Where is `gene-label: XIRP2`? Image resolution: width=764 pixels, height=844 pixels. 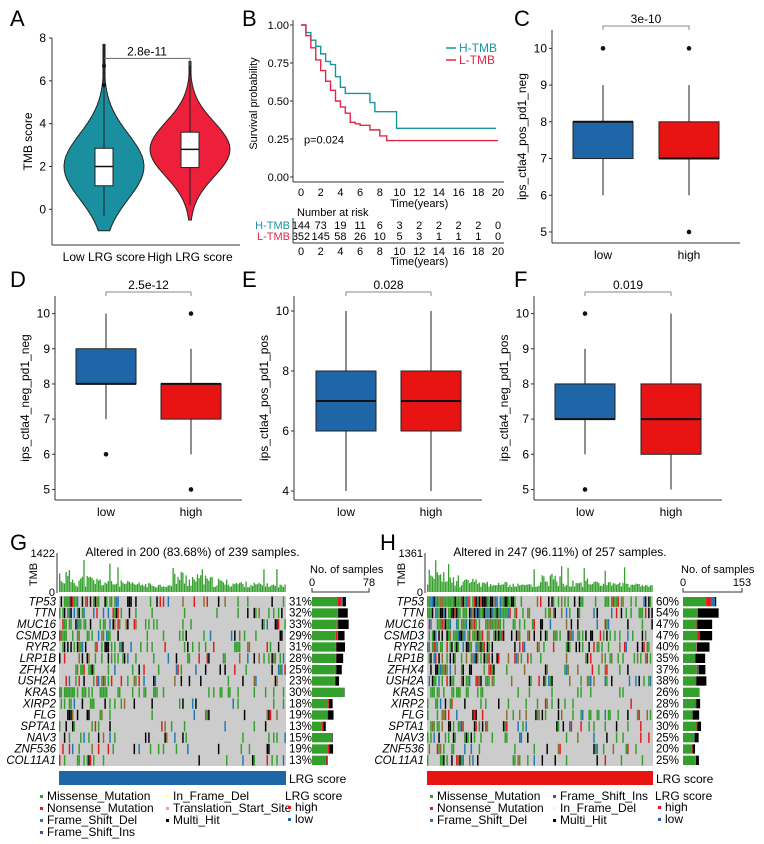
gene-label: XIRP2 is located at coordinates (39, 704).